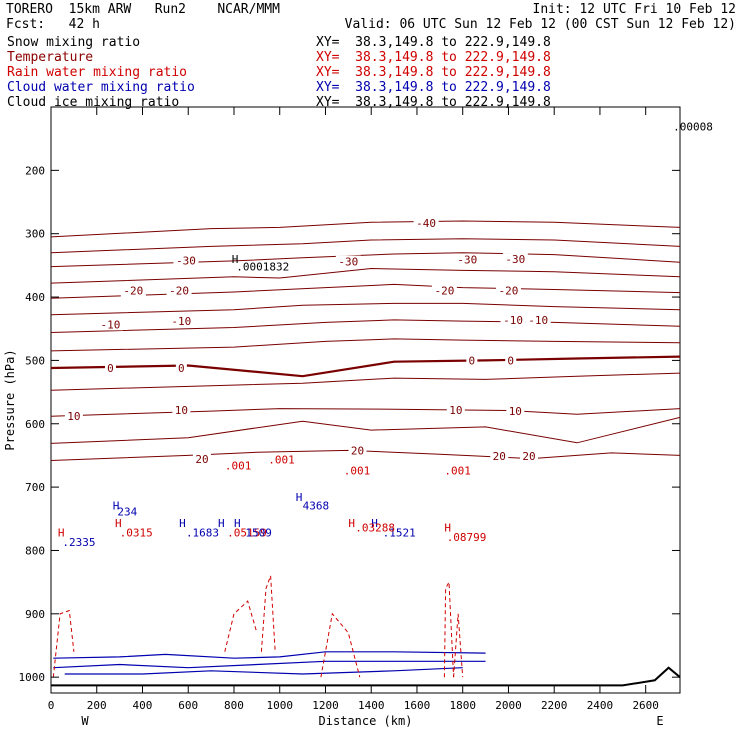 The width and height of the screenshot is (740, 740). I want to click on y-axis-title: Pressure (hPa), so click(10, 399).